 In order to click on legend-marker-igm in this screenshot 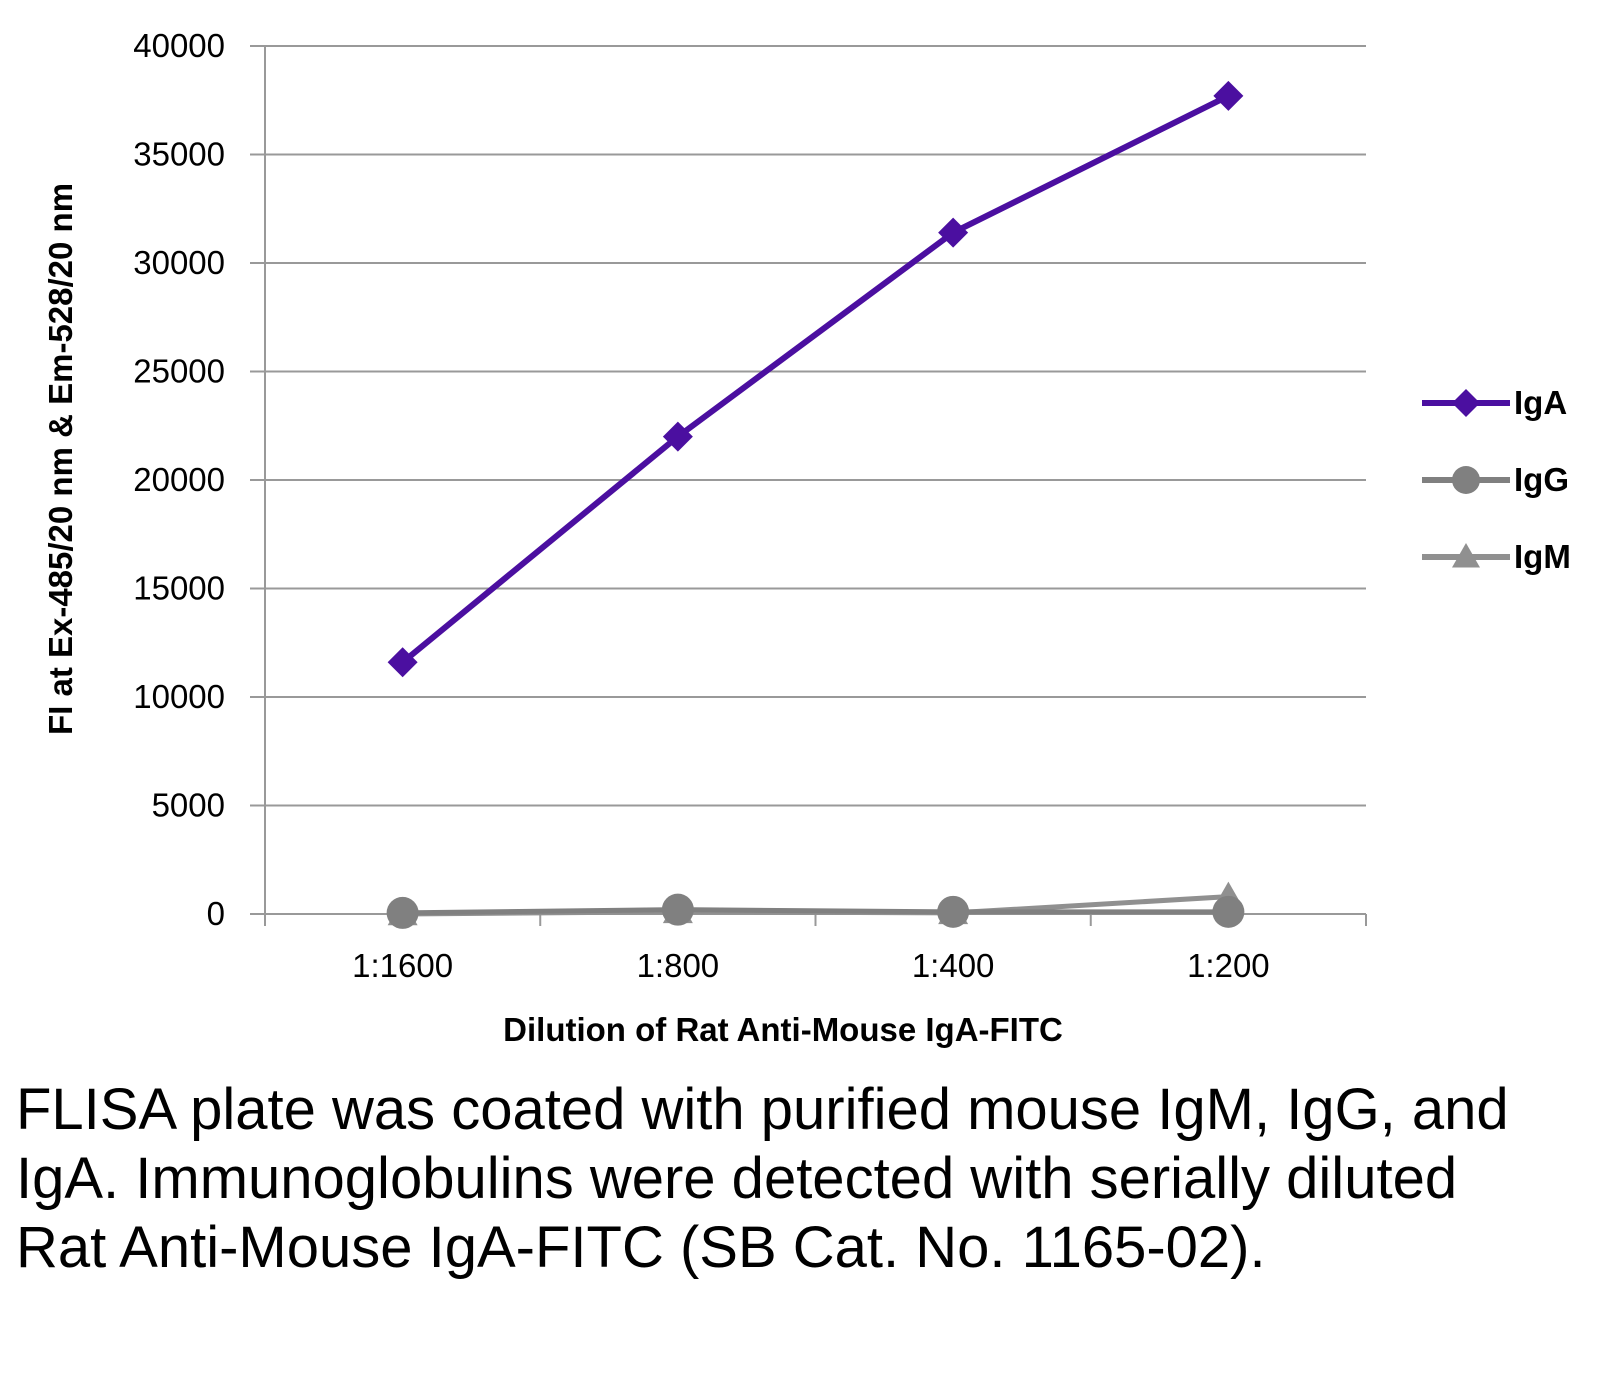, I will do `click(1466, 555)`.